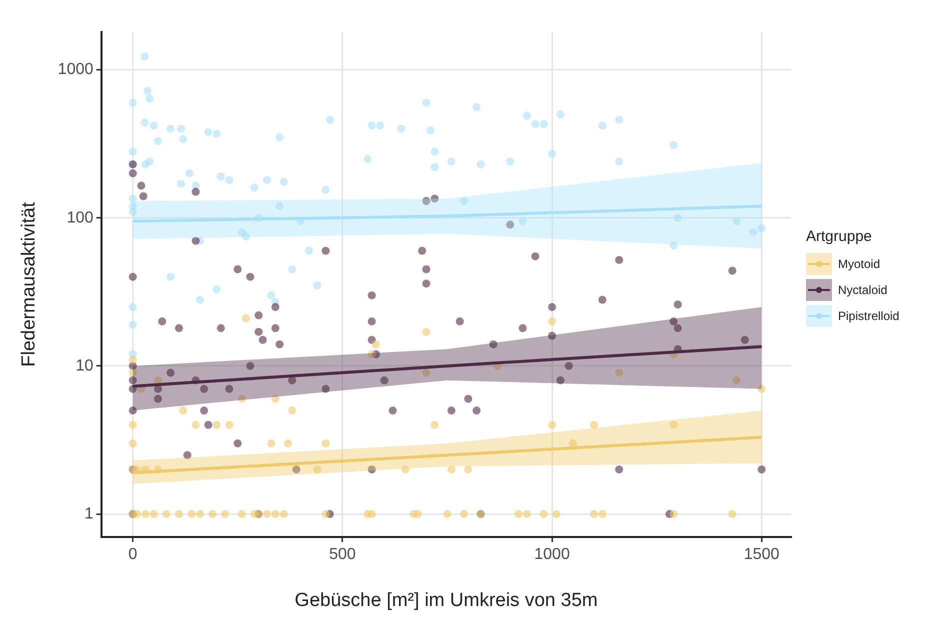  I want to click on x-tick-label: 1500, so click(762, 555).